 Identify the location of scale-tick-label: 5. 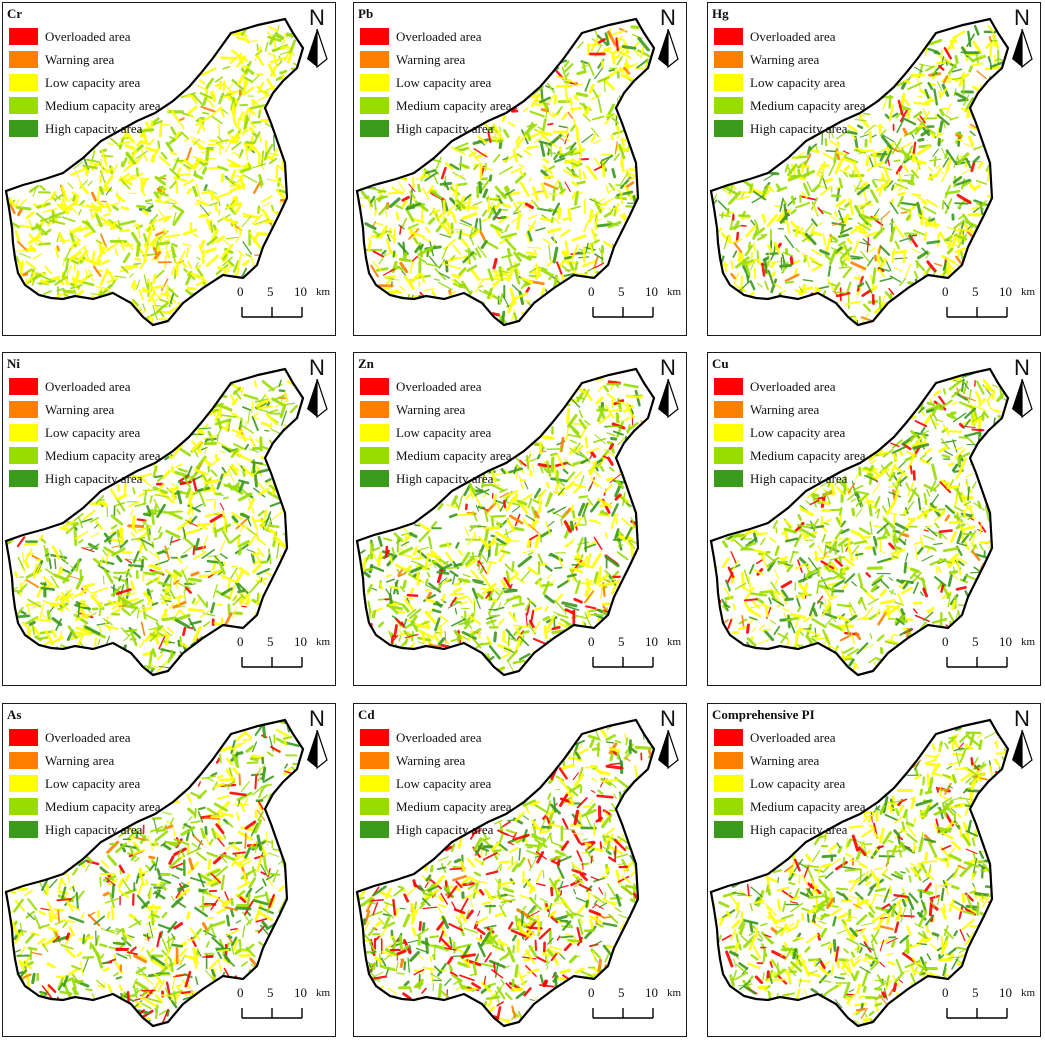
(975, 641).